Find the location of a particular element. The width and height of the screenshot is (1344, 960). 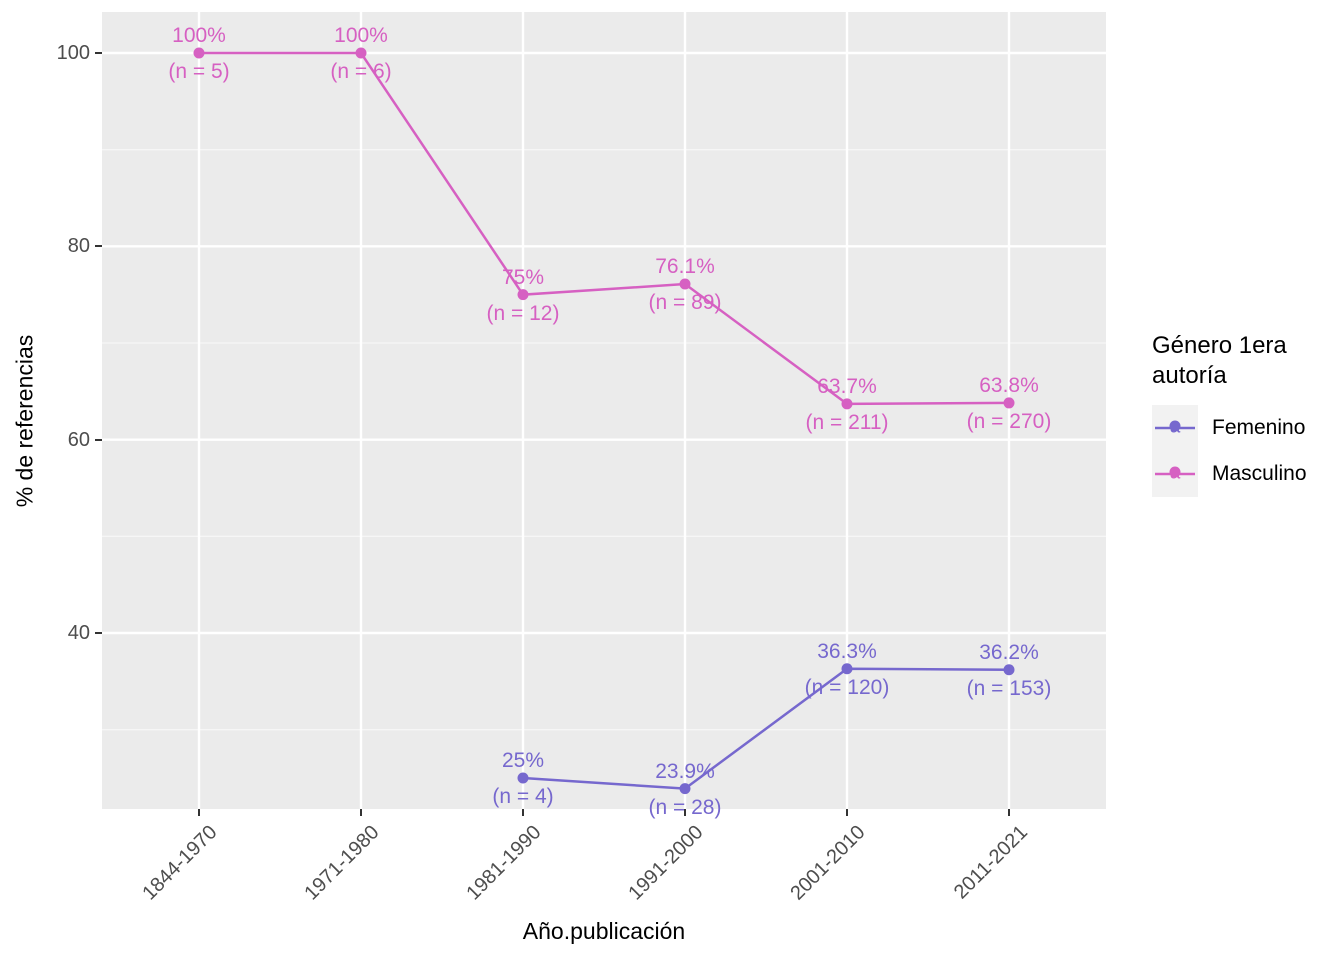

x-tick-label: 1971-1980 is located at coordinates (342, 863).